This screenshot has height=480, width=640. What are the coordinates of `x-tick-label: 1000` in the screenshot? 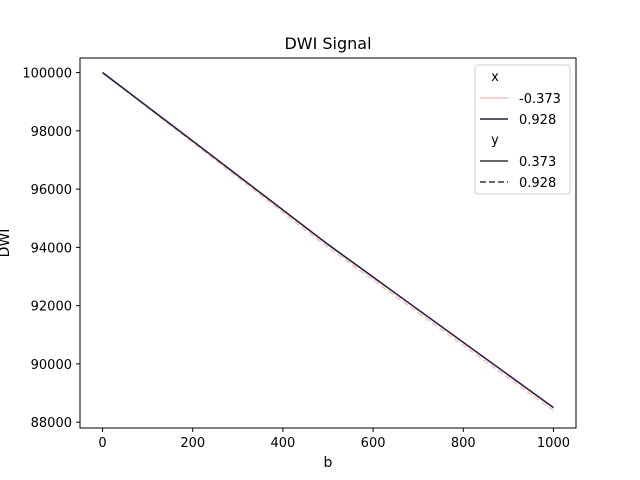 It's located at (553, 443).